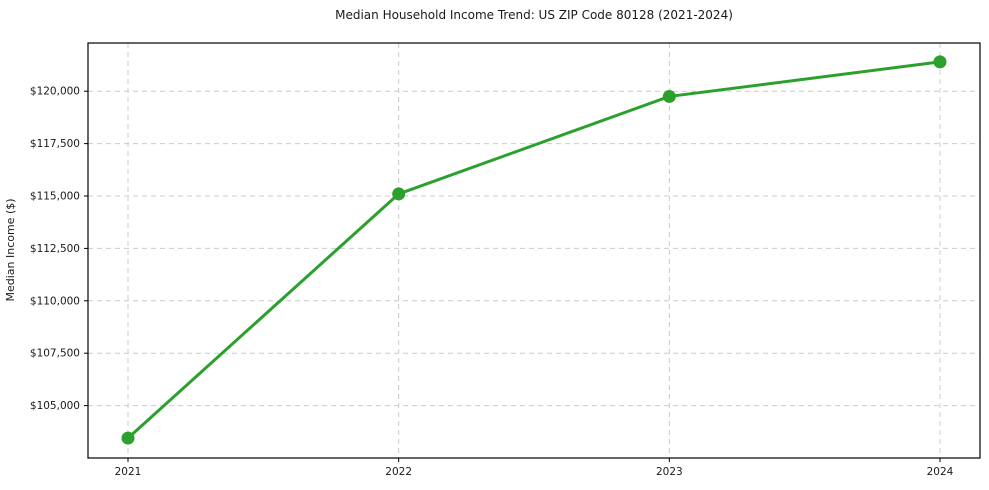 This screenshot has height=490, width=989. I want to click on data-point-2023, so click(669, 96).